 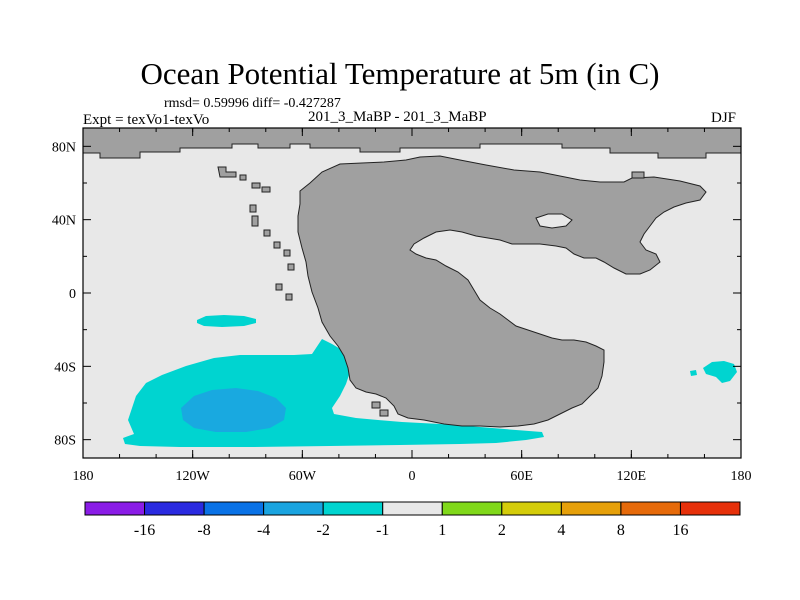 I want to click on island-north-f, so click(x=255, y=221).